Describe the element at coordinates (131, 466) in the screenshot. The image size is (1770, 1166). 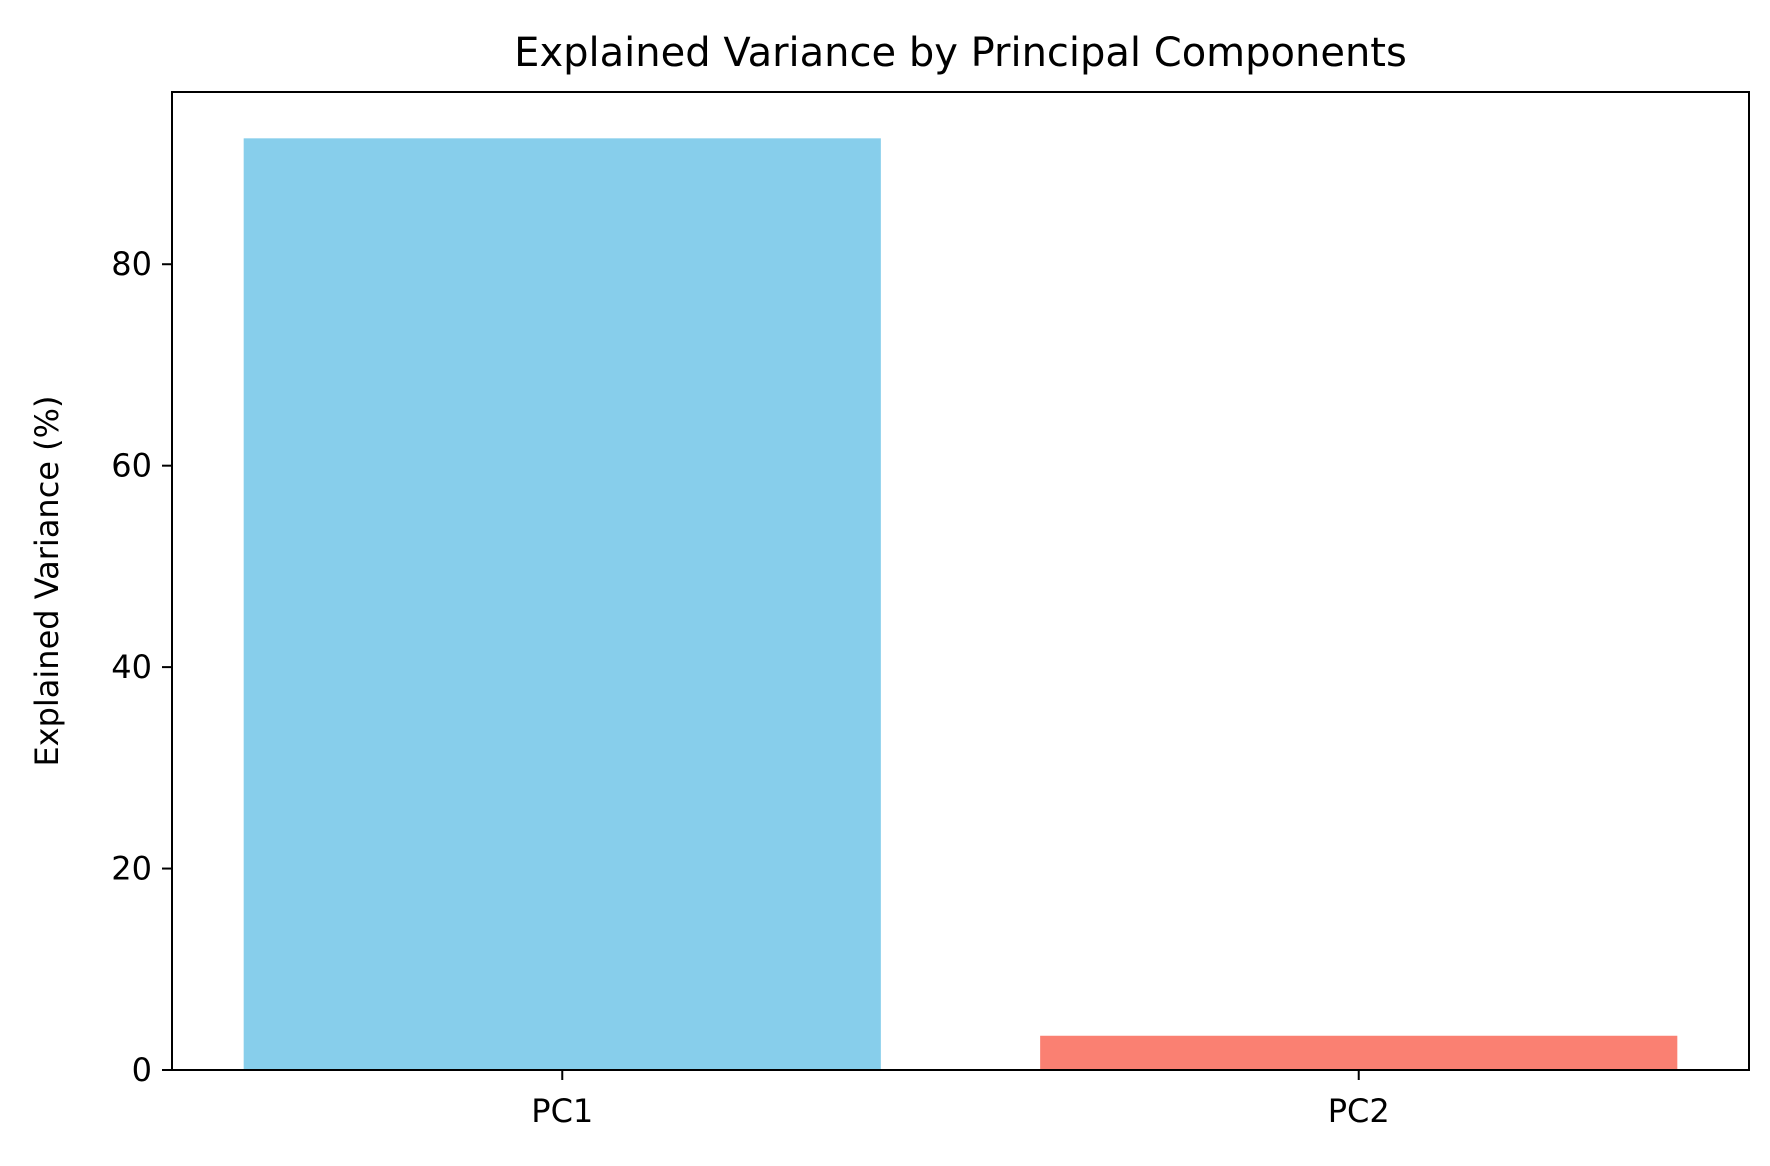
I see `y-tick-label-60: 60` at that location.